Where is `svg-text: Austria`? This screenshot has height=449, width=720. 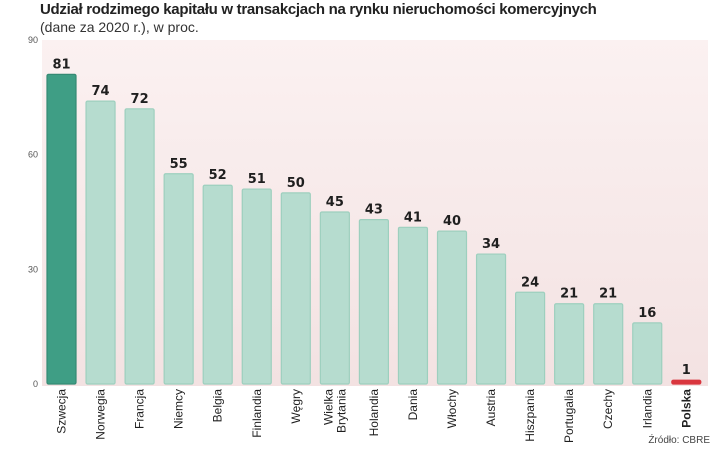 svg-text: Austria is located at coordinates (491, 408).